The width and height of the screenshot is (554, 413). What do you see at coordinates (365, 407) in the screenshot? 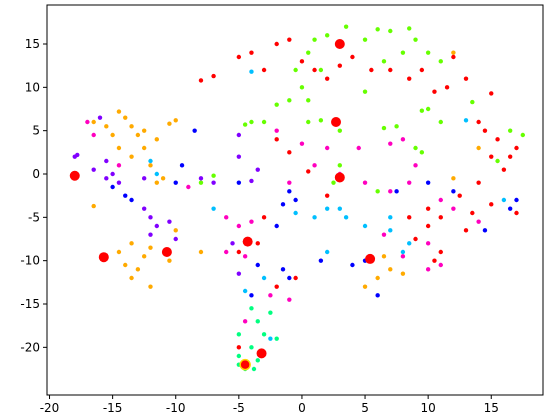
I see `x-tick-label: 5` at bounding box center [365, 407].